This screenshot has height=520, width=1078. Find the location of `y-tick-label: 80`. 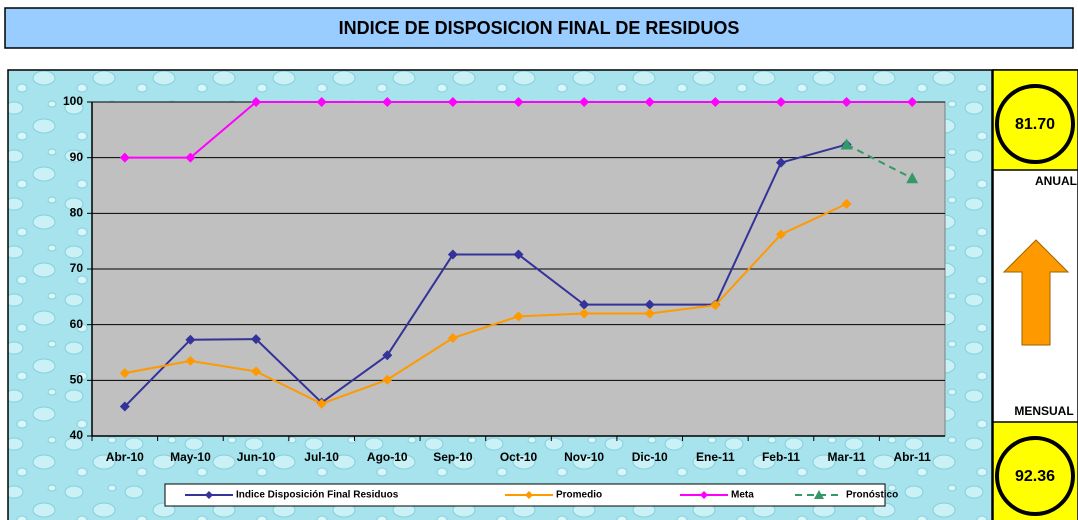

y-tick-label: 80 is located at coordinates (77, 213).